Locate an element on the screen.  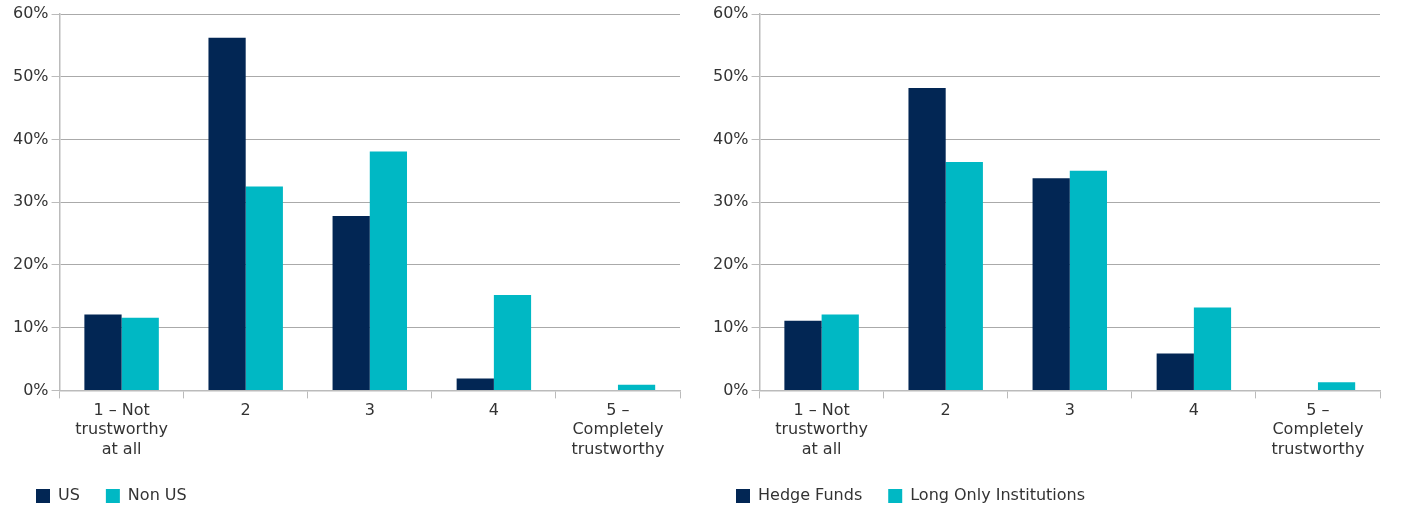
legend-label: US is located at coordinates (69, 495).